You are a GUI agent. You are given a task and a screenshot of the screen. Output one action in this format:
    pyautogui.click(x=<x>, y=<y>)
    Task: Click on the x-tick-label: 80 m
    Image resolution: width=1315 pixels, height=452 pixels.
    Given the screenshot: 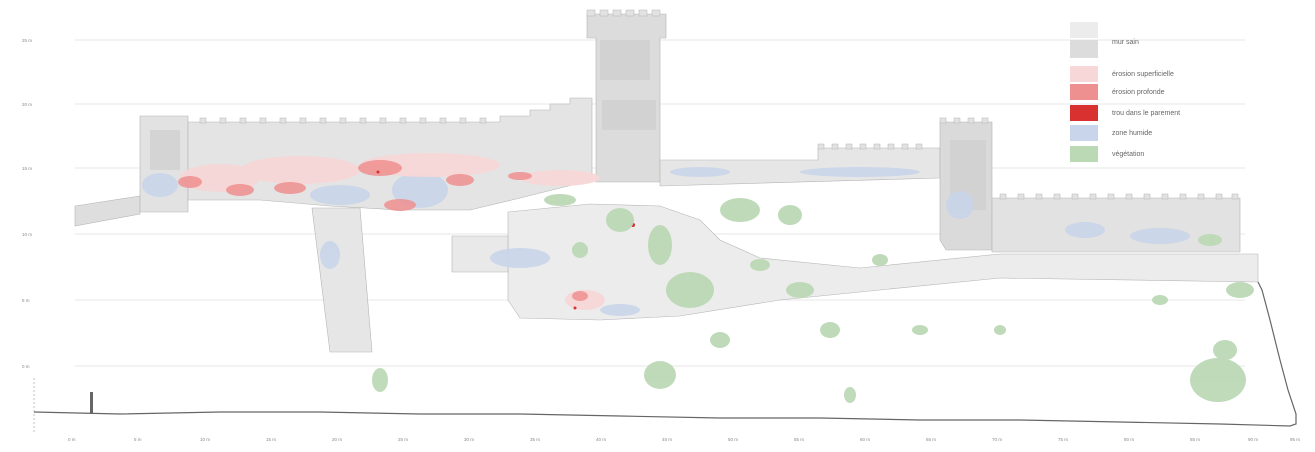 What is the action you would take?
    pyautogui.click(x=1129, y=439)
    